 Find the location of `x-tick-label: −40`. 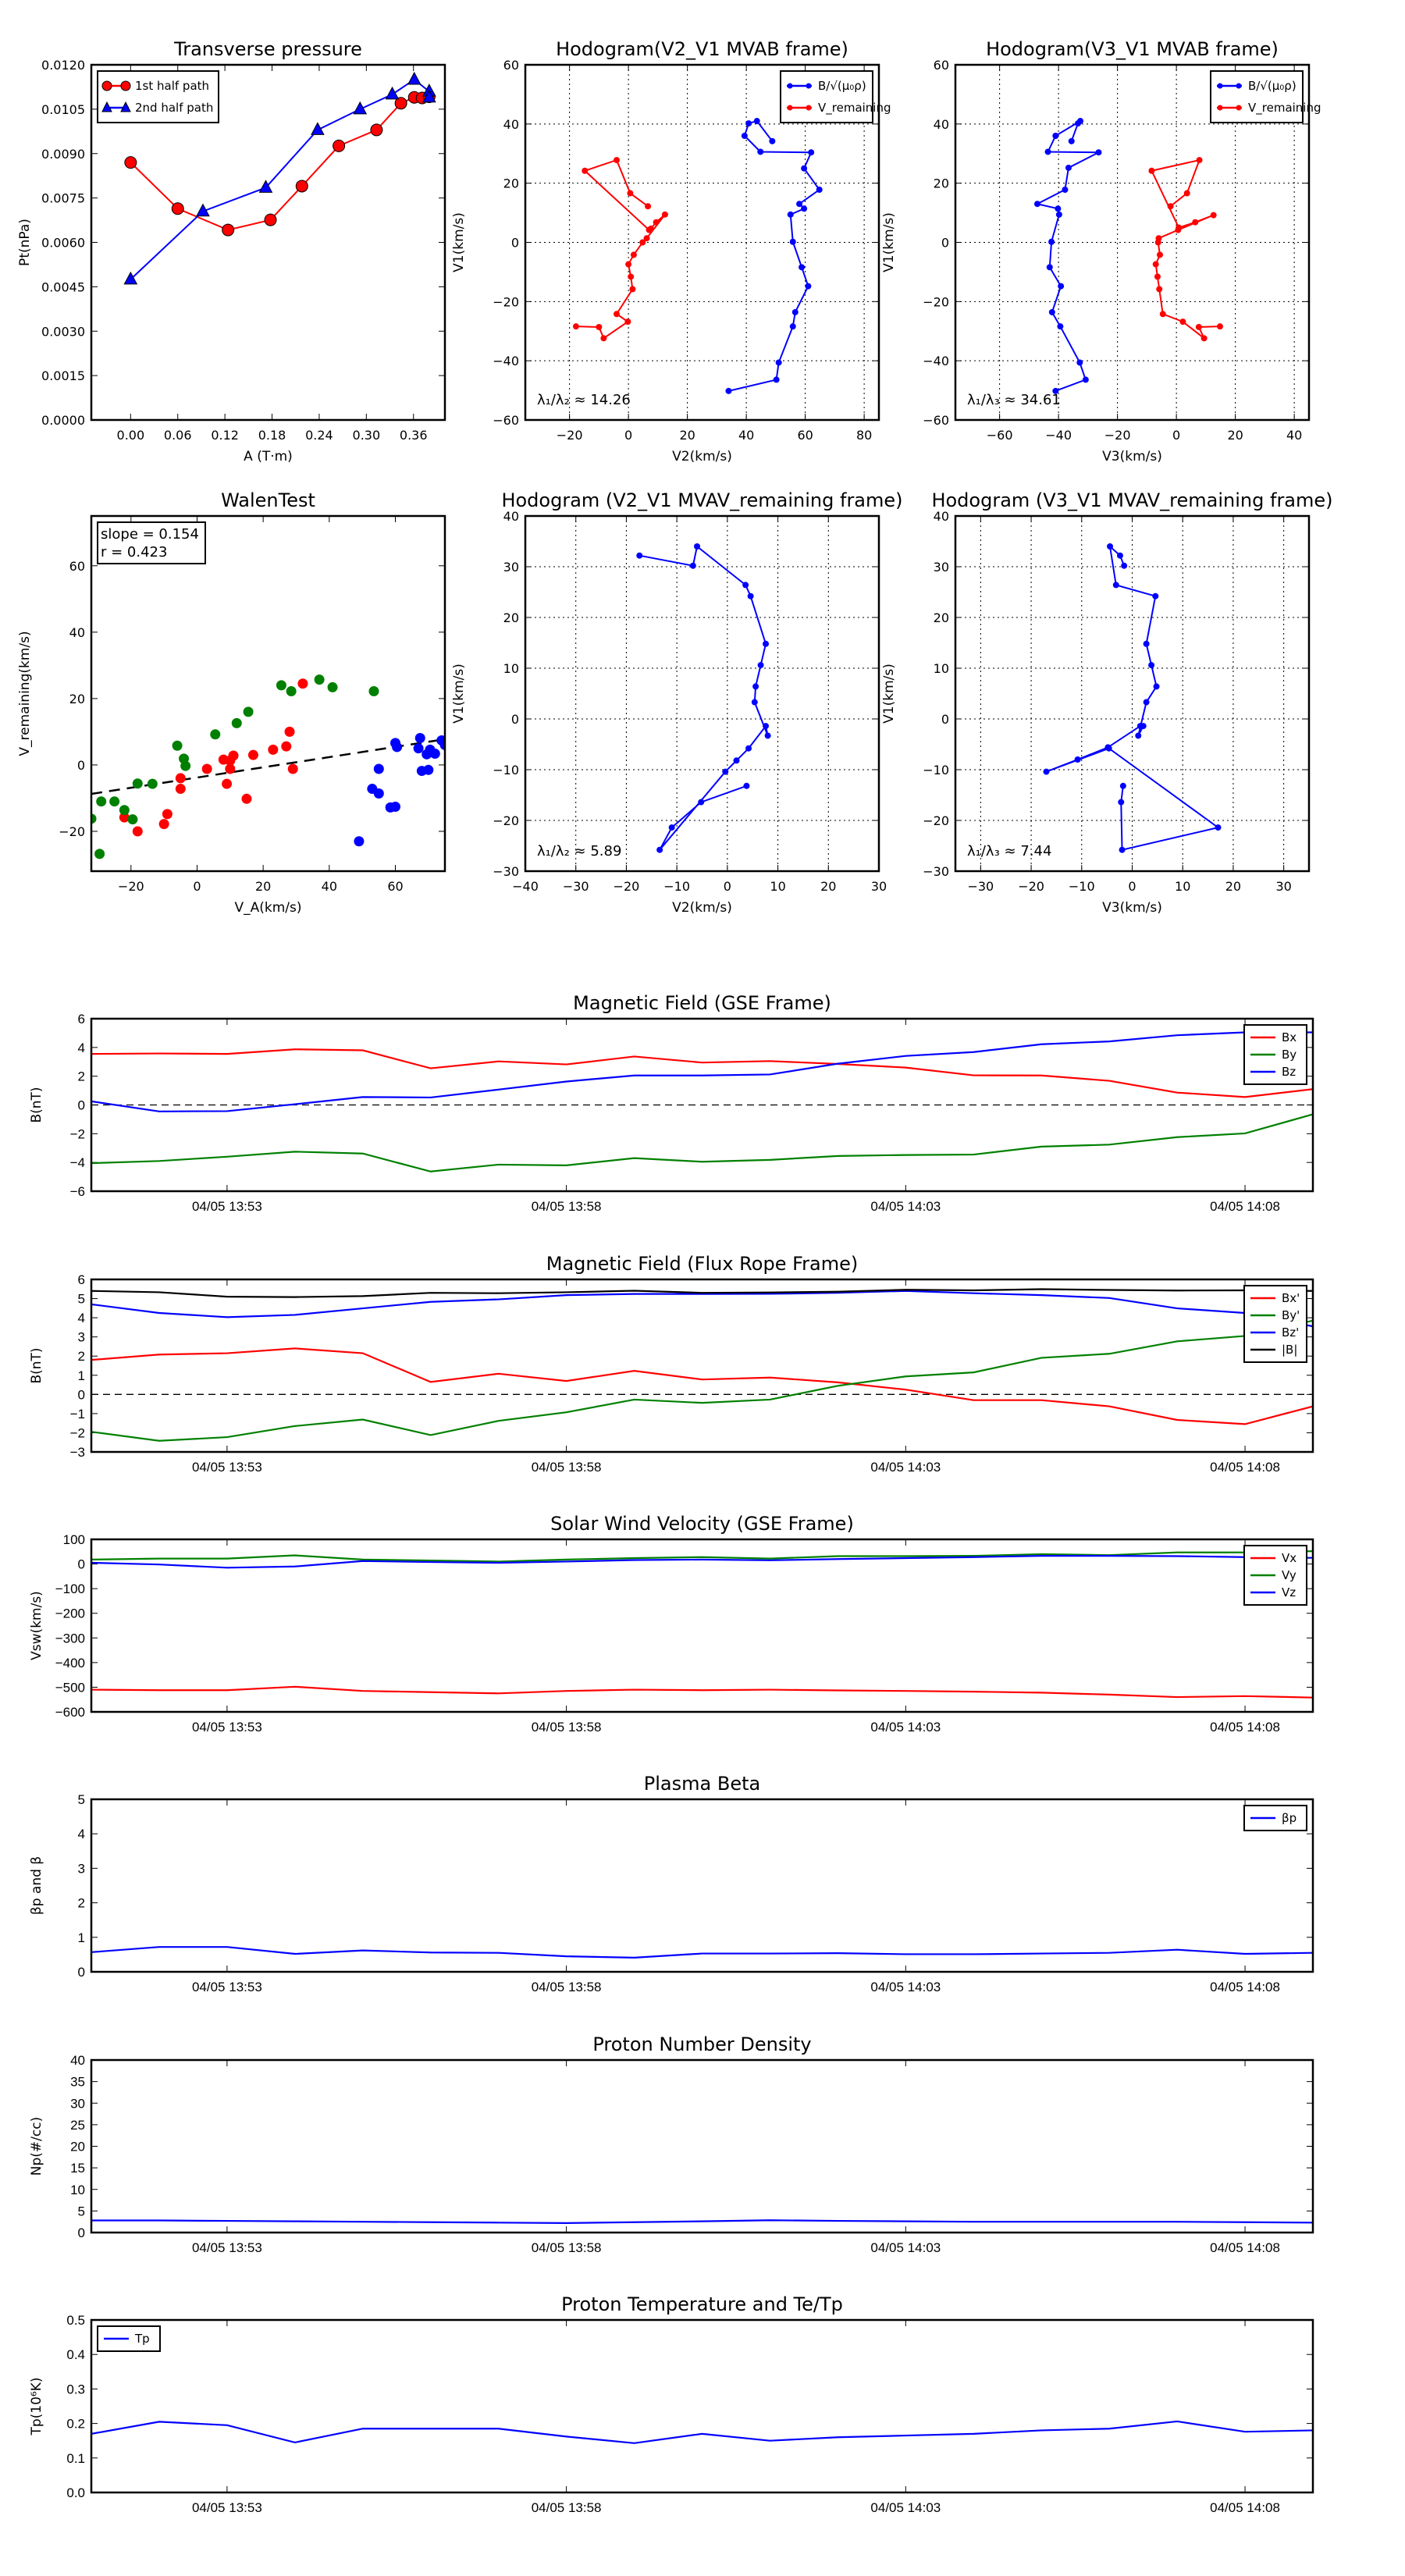

x-tick-label: −40 is located at coordinates (525, 886).